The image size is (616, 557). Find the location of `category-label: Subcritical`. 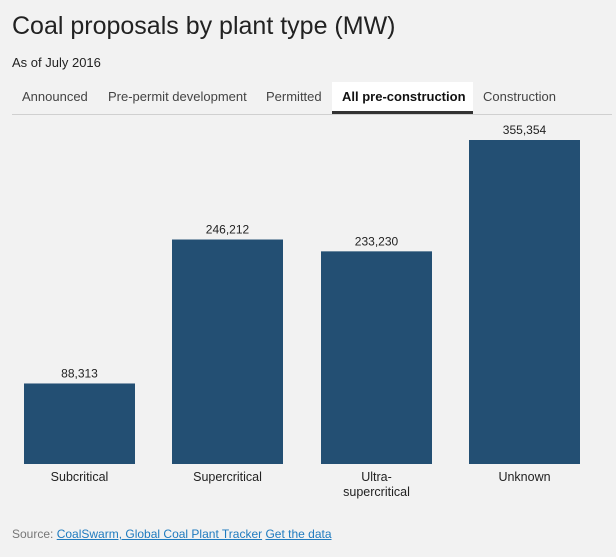

category-label: Subcritical is located at coordinates (80, 477).